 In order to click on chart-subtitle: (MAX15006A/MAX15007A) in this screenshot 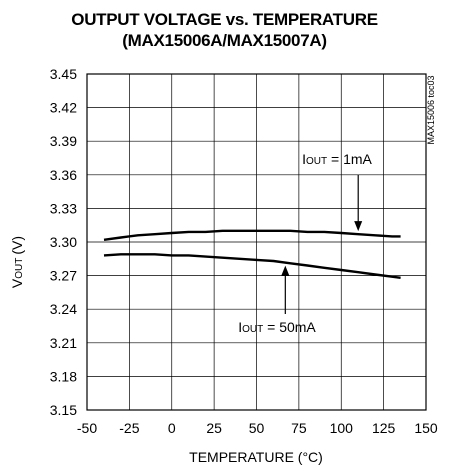, I will do `click(224, 40)`.